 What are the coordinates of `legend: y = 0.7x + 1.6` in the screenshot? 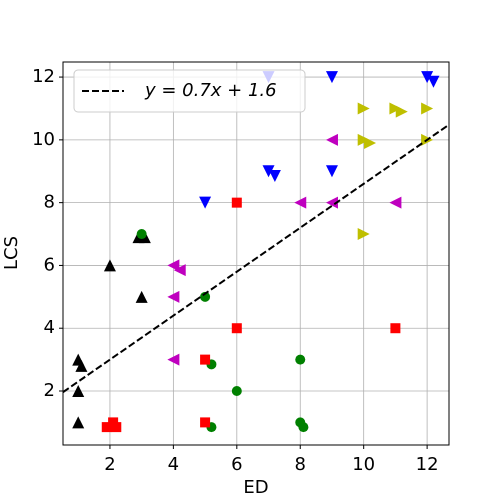 It's located at (189, 91).